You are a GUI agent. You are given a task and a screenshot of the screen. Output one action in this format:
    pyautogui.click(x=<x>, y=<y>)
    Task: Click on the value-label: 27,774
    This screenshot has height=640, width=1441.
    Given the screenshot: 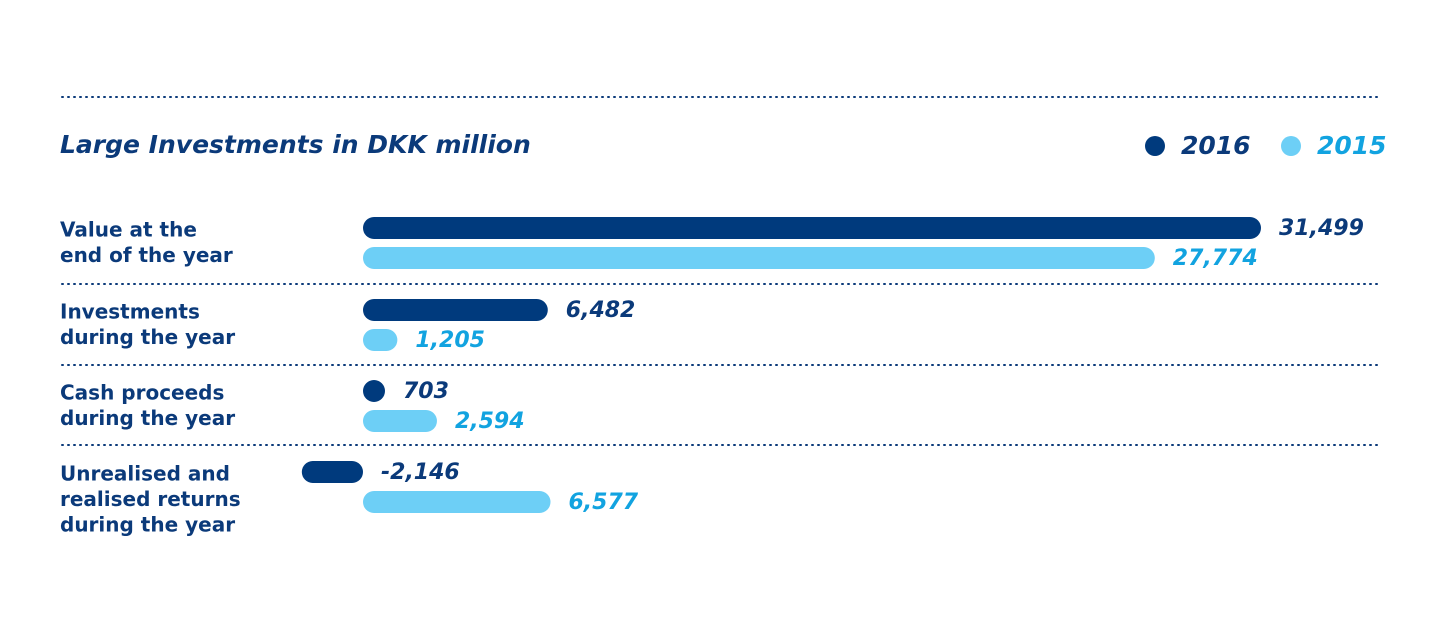 What is the action you would take?
    pyautogui.click(x=1215, y=258)
    